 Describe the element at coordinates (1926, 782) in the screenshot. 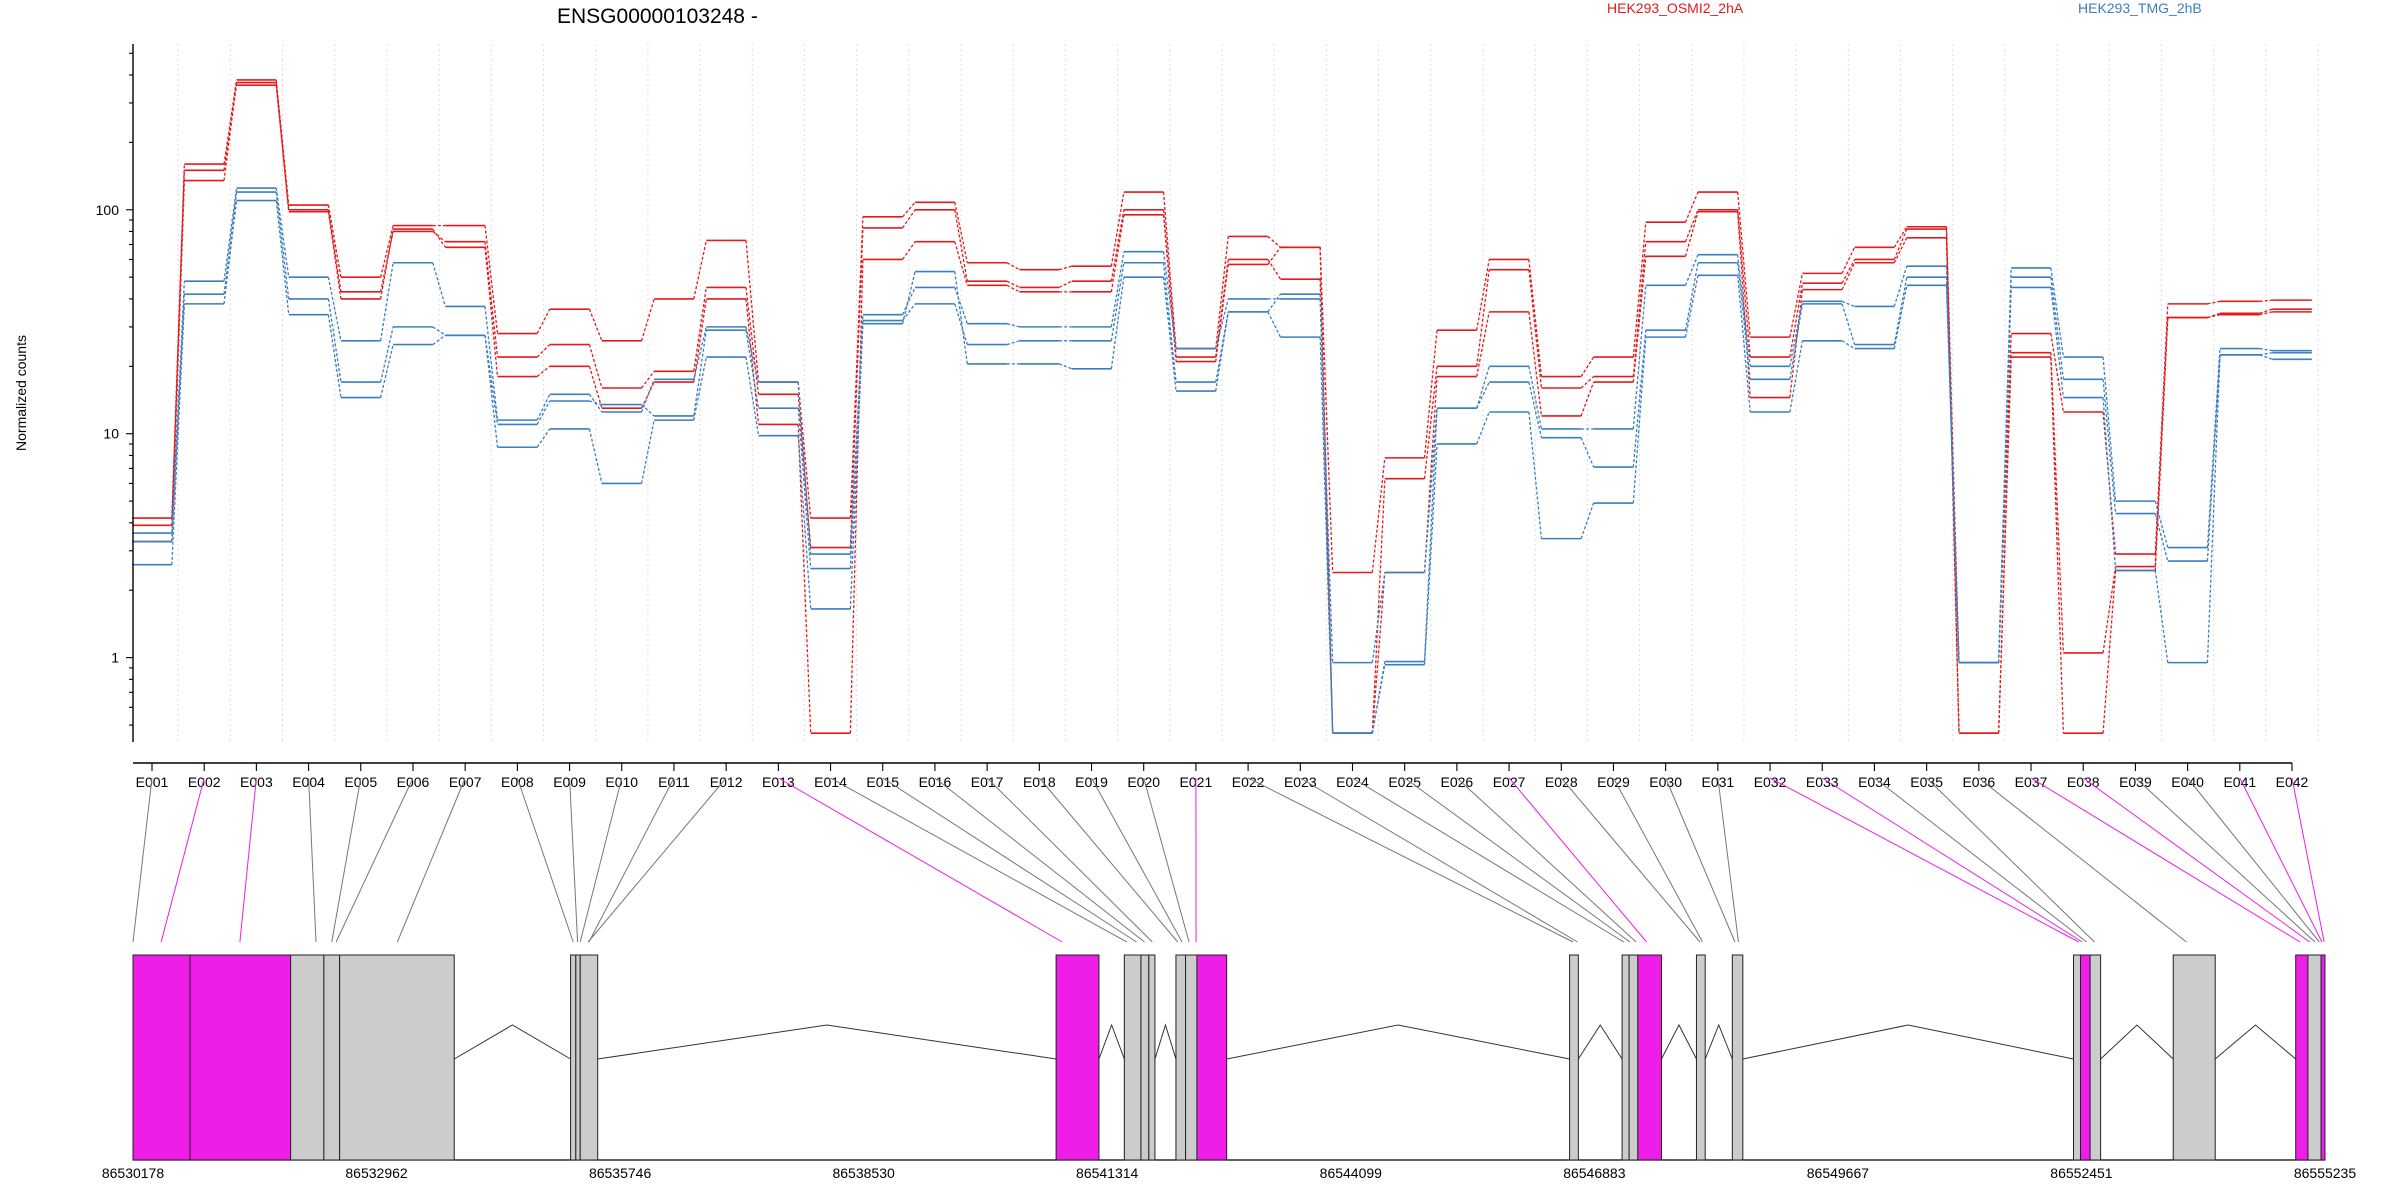

I see `x-tick-label: E035` at that location.